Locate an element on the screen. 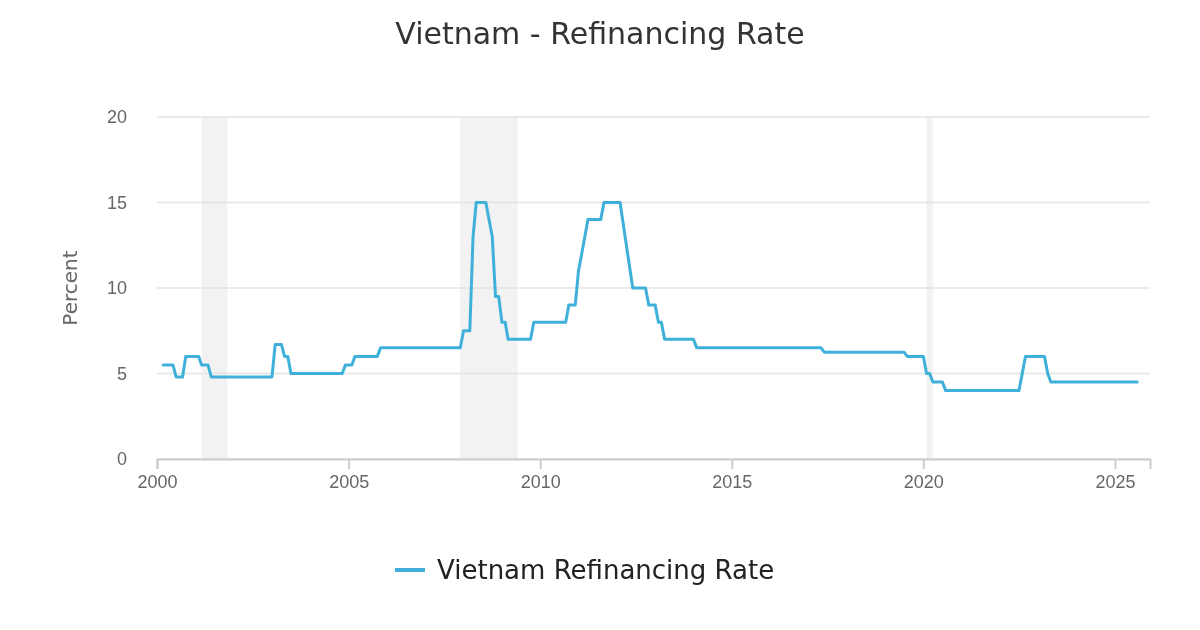 Image resolution: width=1200 pixels, height=630 pixels. y-tick-label: 0 is located at coordinates (121, 459).